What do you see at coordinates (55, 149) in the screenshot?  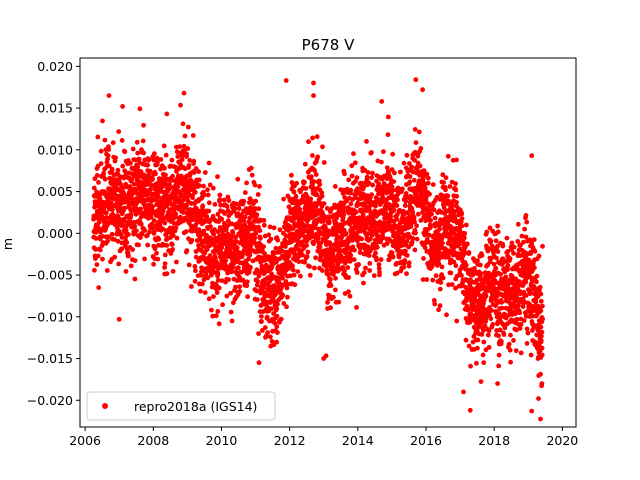 I see `y-tick-label: 0.010` at bounding box center [55, 149].